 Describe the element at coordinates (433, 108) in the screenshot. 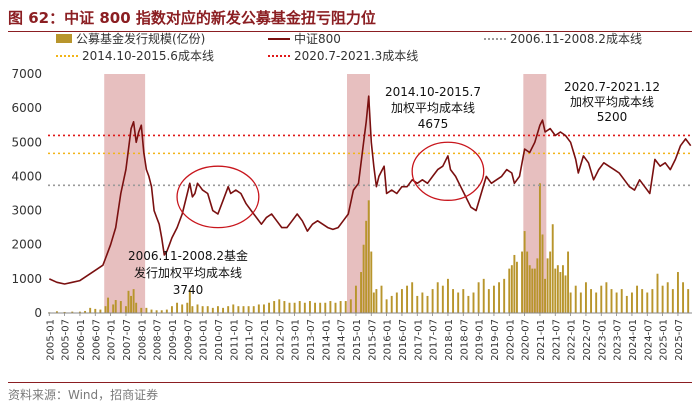

I see `annotation-2: 2014.10-2015.7 加权平均成本线 4675` at that location.